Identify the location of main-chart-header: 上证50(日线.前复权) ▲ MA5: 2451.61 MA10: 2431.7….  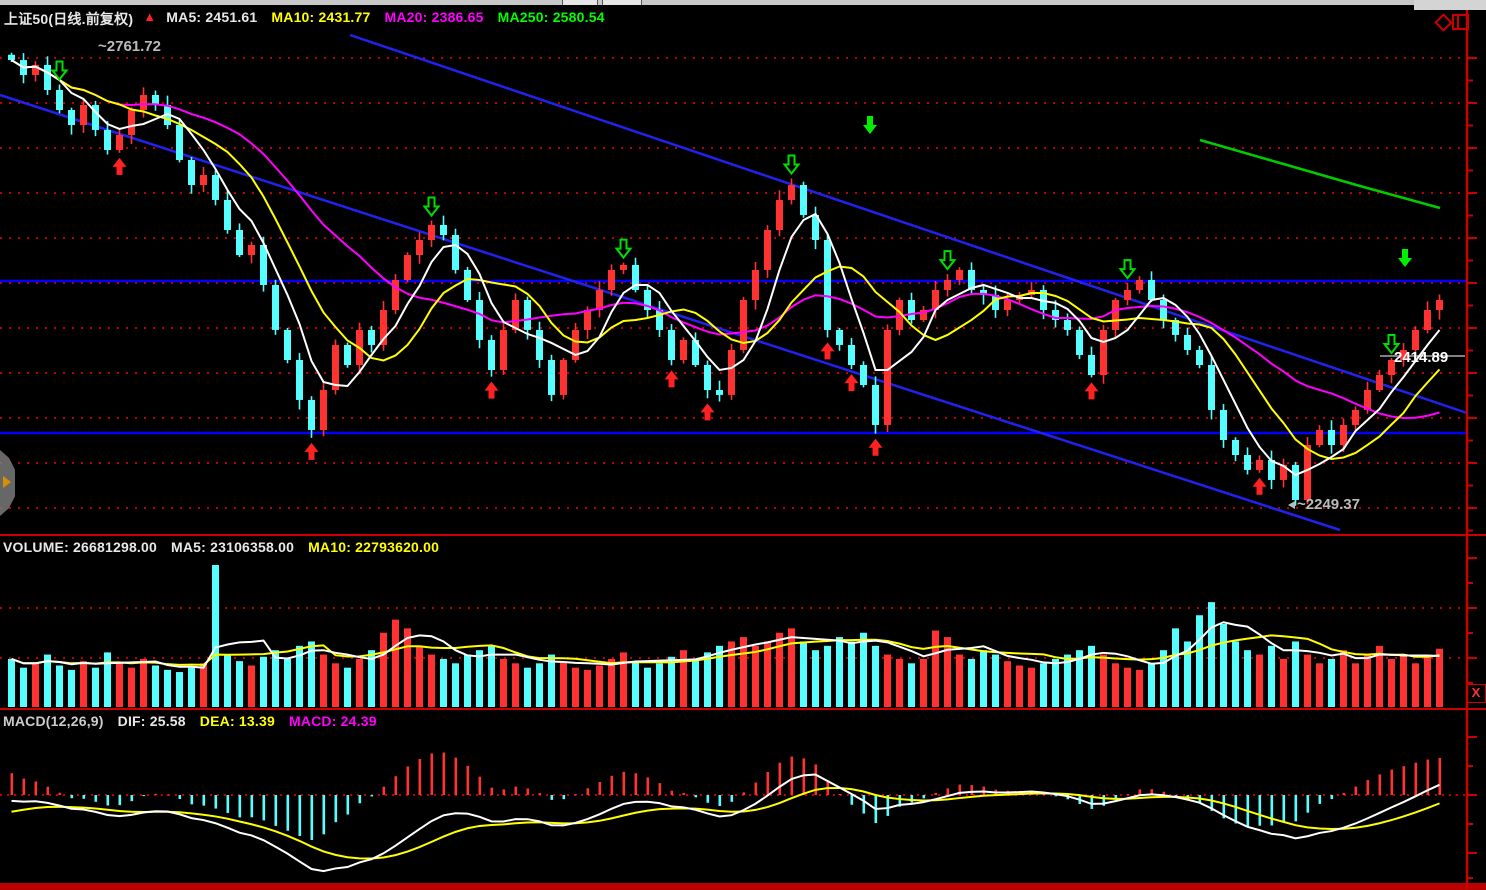
(304, 19).